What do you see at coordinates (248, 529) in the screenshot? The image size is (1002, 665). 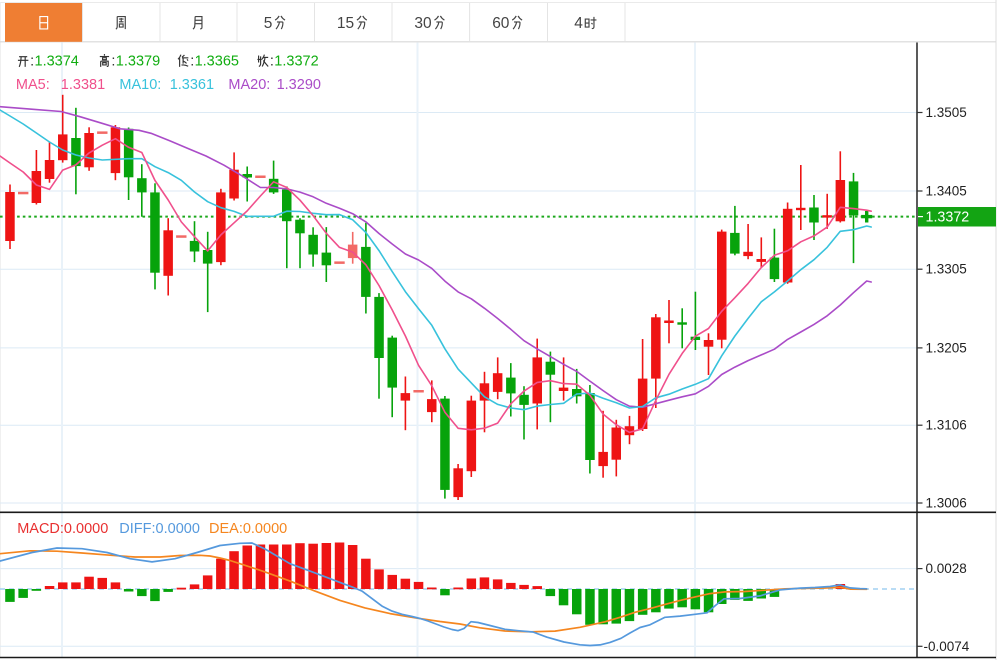 I see `svg-text: DEA:0.0000` at bounding box center [248, 529].